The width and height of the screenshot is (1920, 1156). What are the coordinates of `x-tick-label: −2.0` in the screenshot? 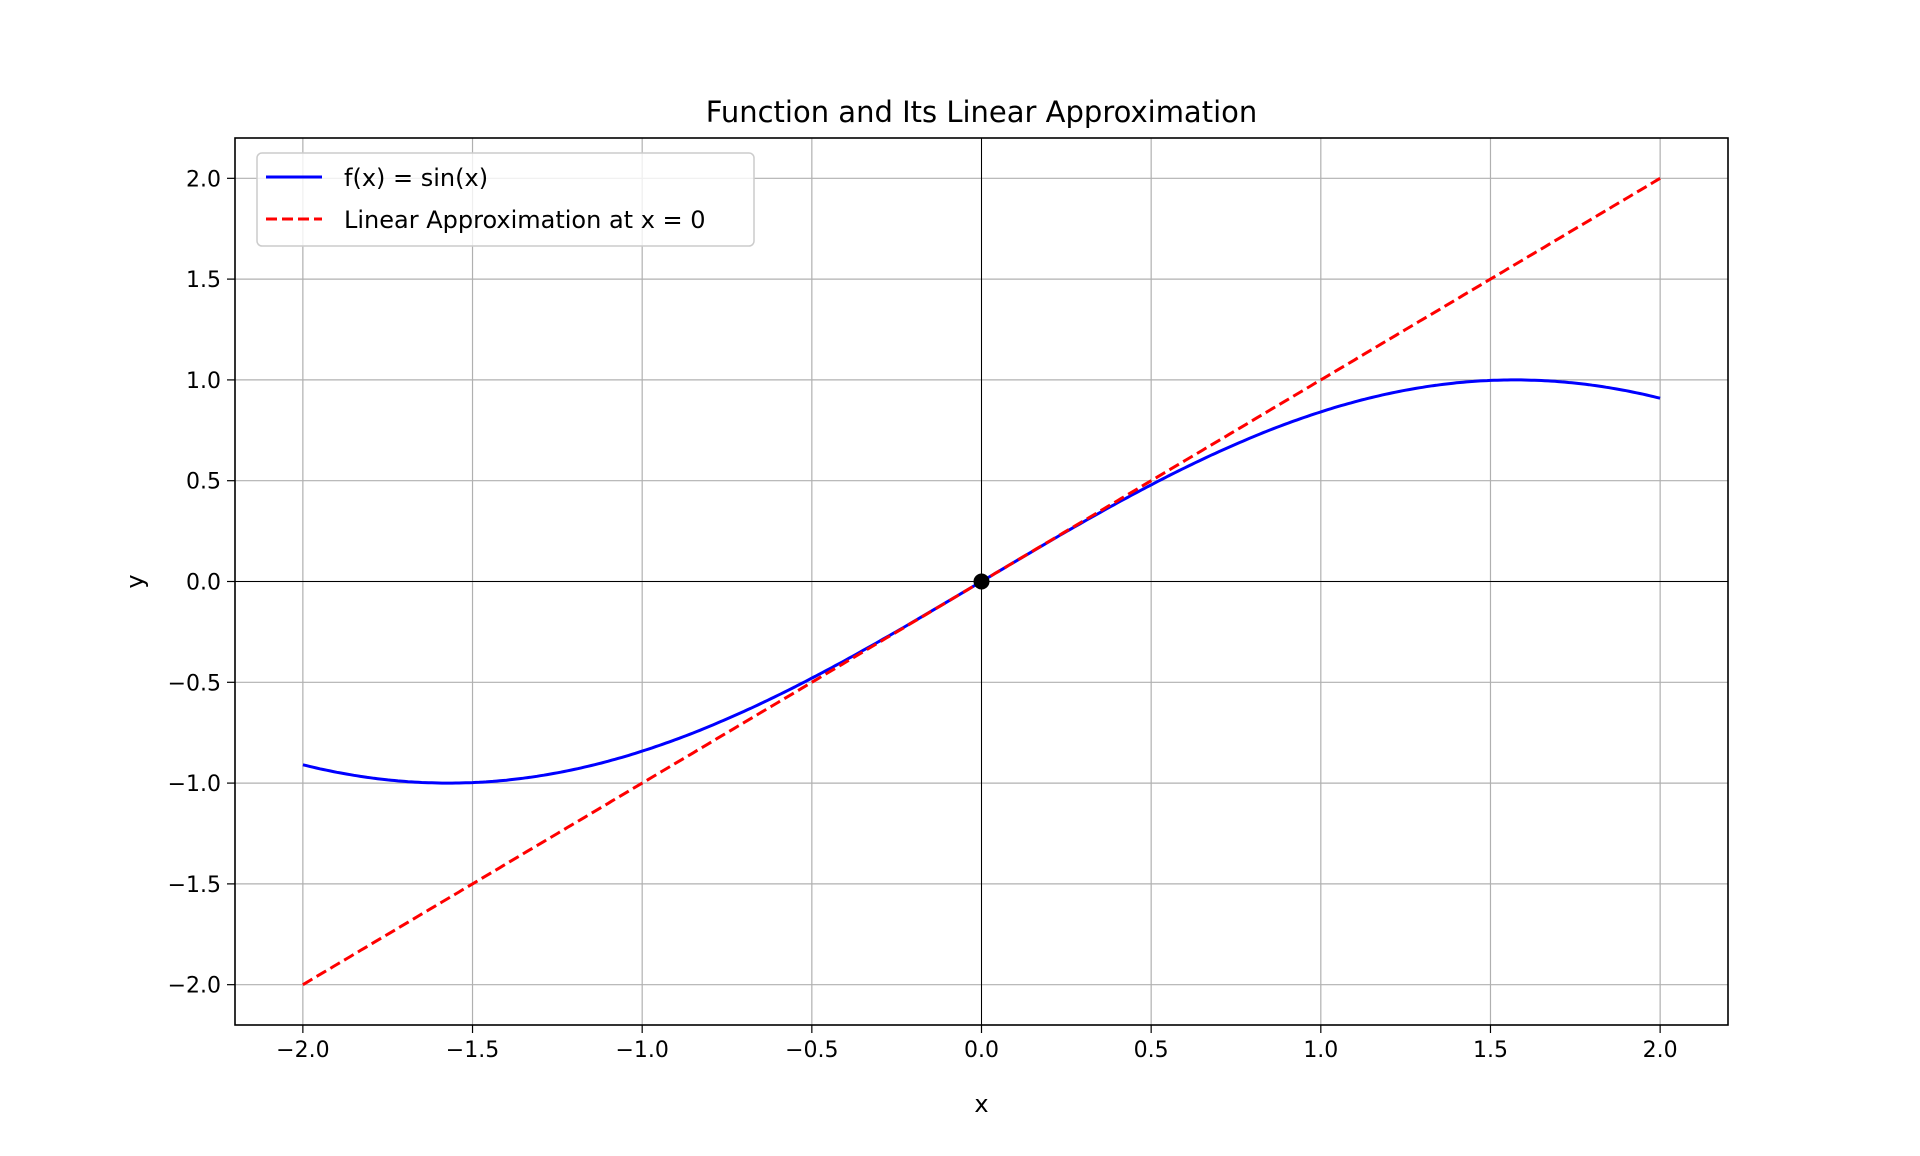 It's located at (302, 1050).